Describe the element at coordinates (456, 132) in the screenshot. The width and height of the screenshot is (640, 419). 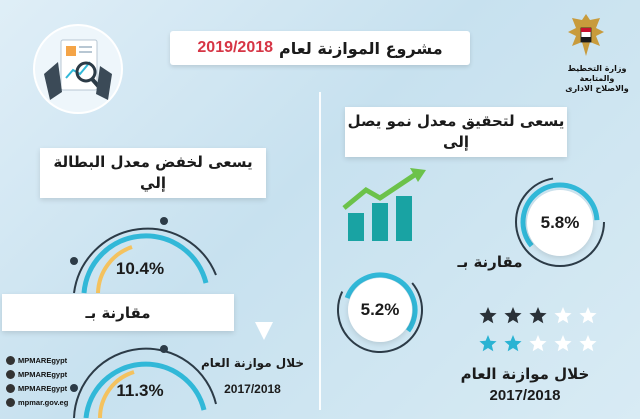
I see `growth-heading-box: يسعى لتحقيق معدل نمو يصل إلى` at that location.